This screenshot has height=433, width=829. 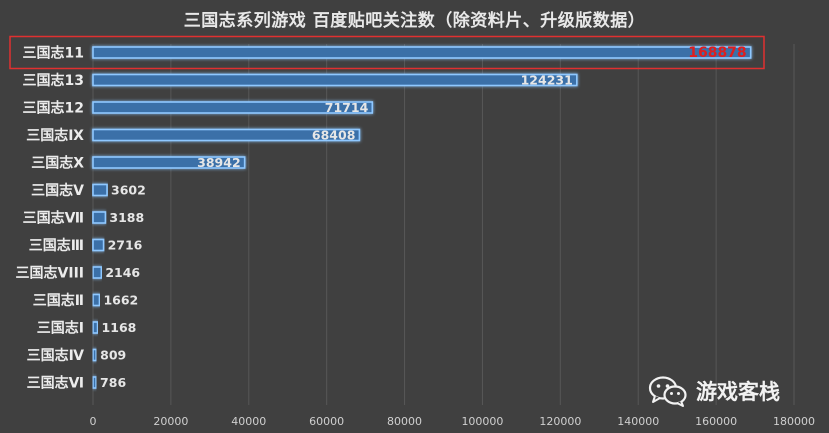 What do you see at coordinates (56, 245) in the screenshot?
I see `category-label: 三国志Ⅲ` at bounding box center [56, 245].